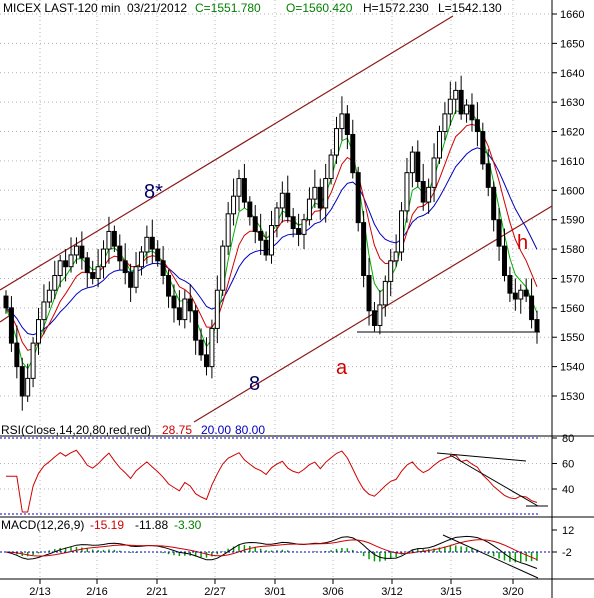 The width and height of the screenshot is (594, 598). I want to click on price-tick-label: 1610, so click(572, 162).